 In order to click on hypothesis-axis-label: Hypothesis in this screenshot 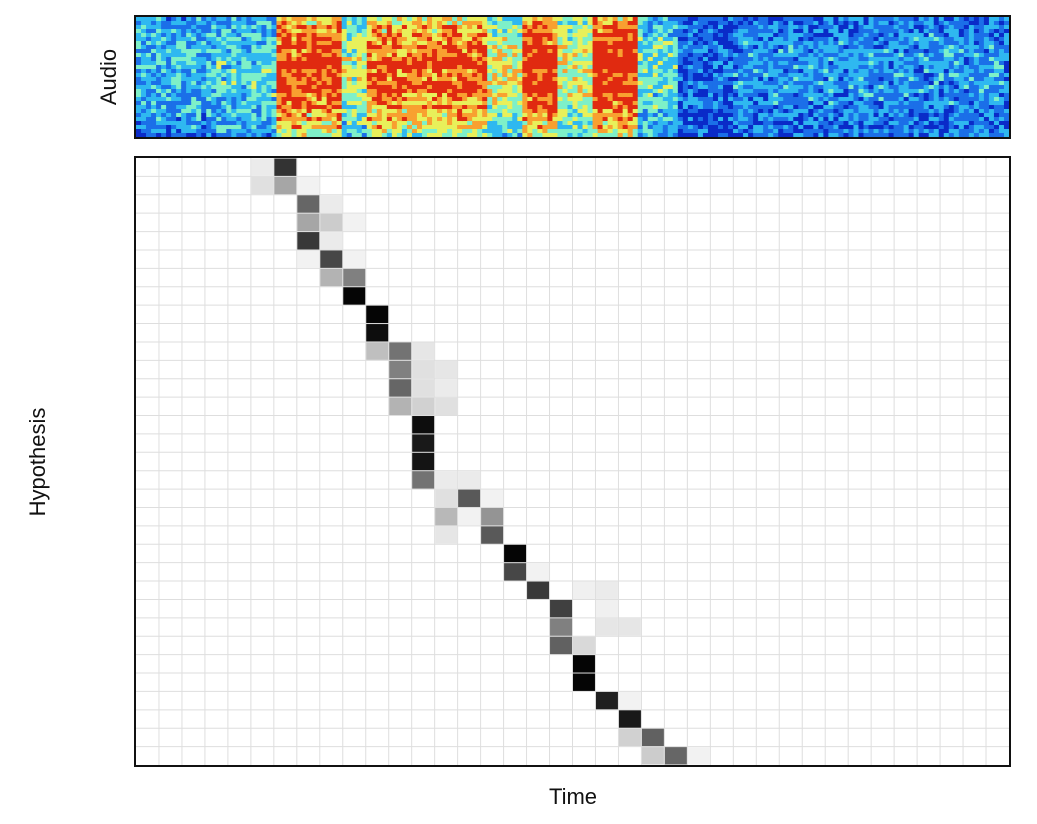, I will do `click(37, 462)`.